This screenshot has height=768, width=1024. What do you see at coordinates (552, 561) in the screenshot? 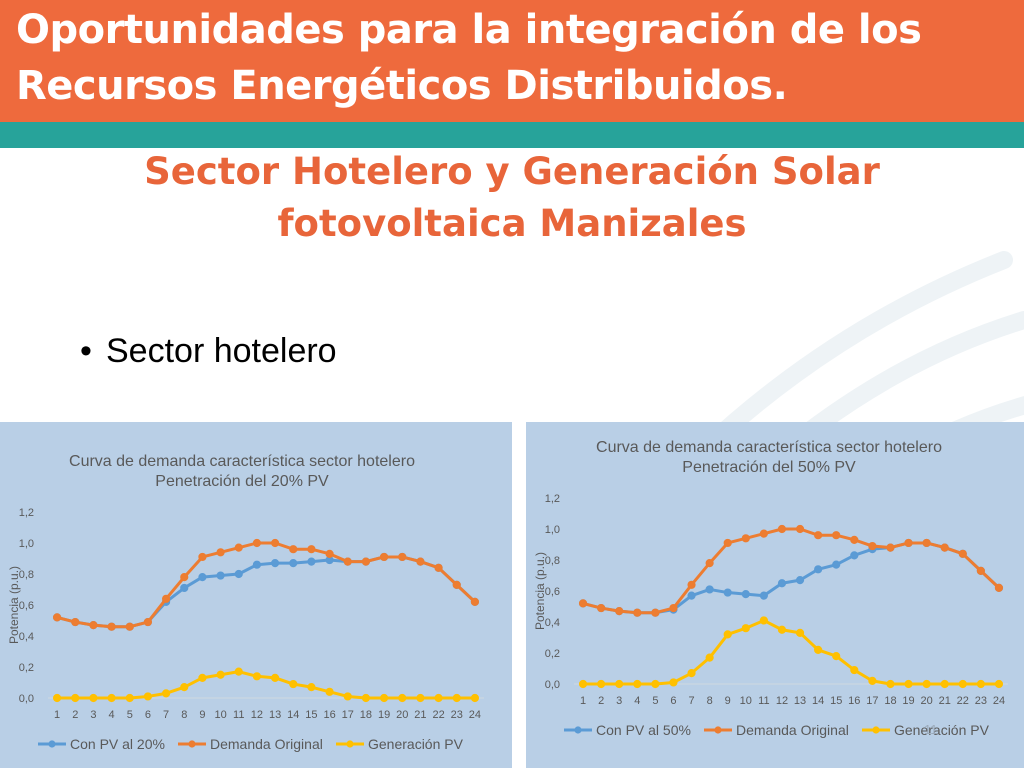
I see `y-tick-label: 0,8` at bounding box center [552, 561].